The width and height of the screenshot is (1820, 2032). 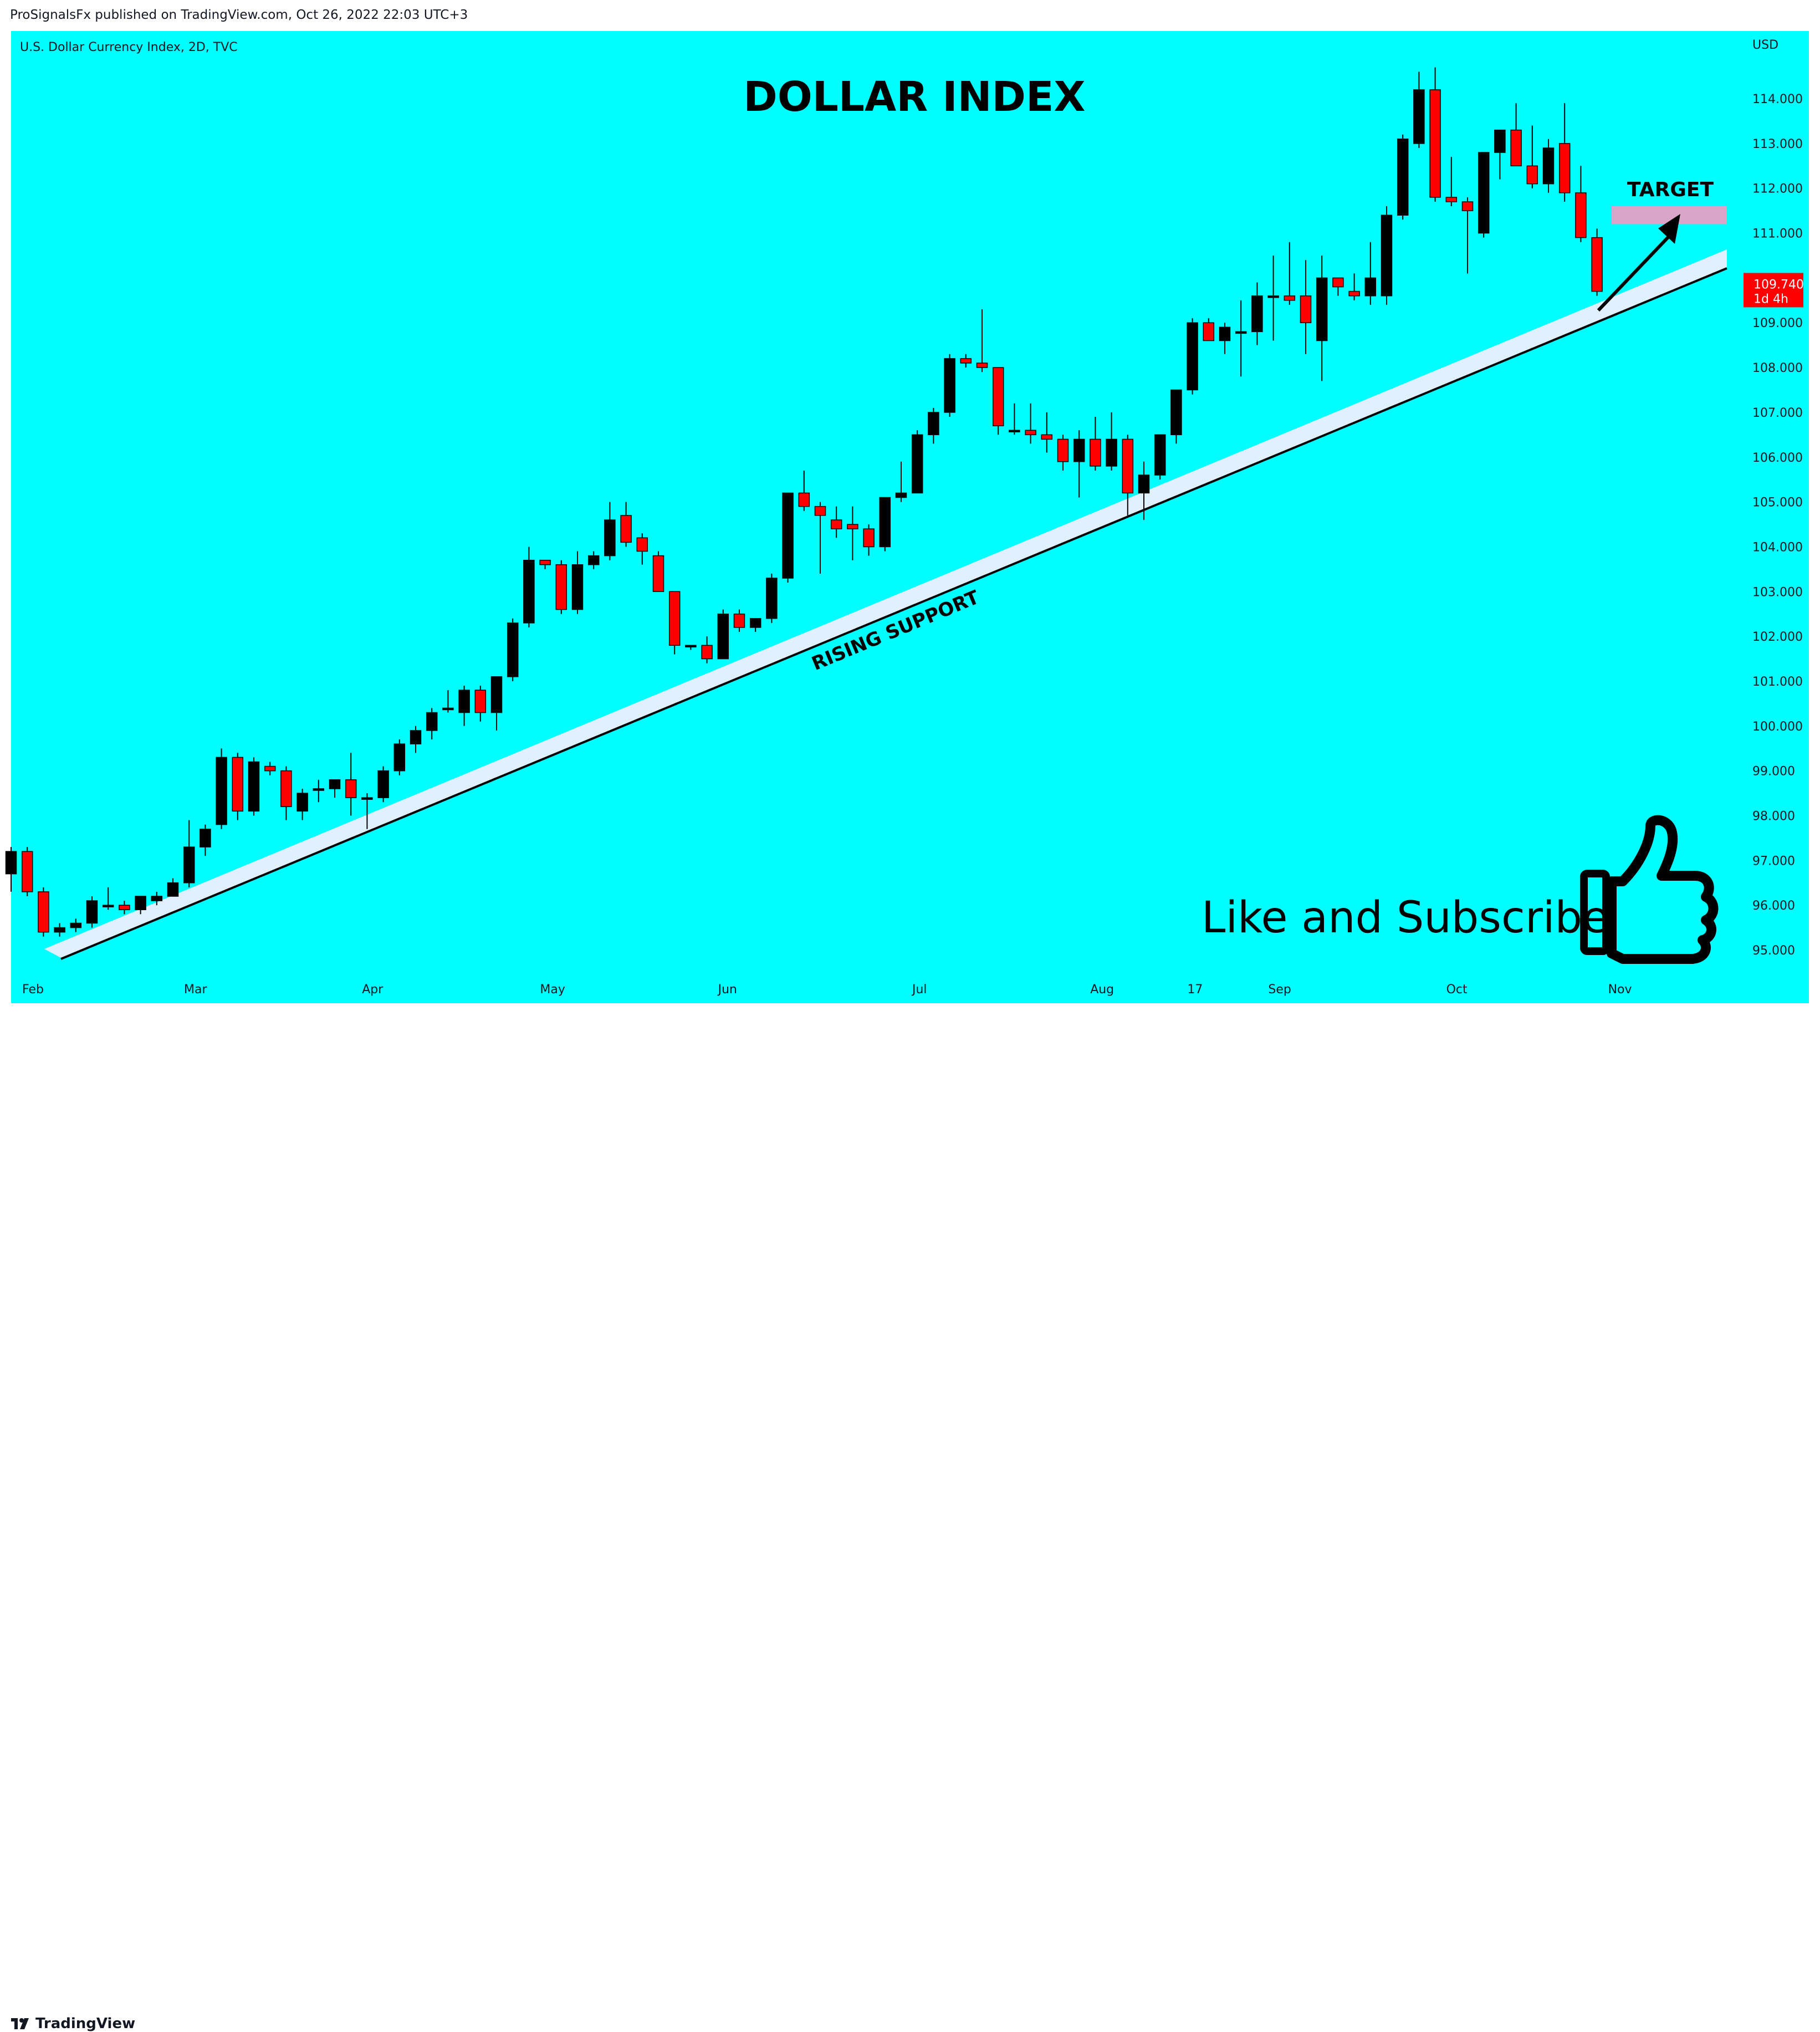 What do you see at coordinates (129, 47) in the screenshot?
I see `symbol-label: U.S. Dollar Currency Index, 2D, TVC` at bounding box center [129, 47].